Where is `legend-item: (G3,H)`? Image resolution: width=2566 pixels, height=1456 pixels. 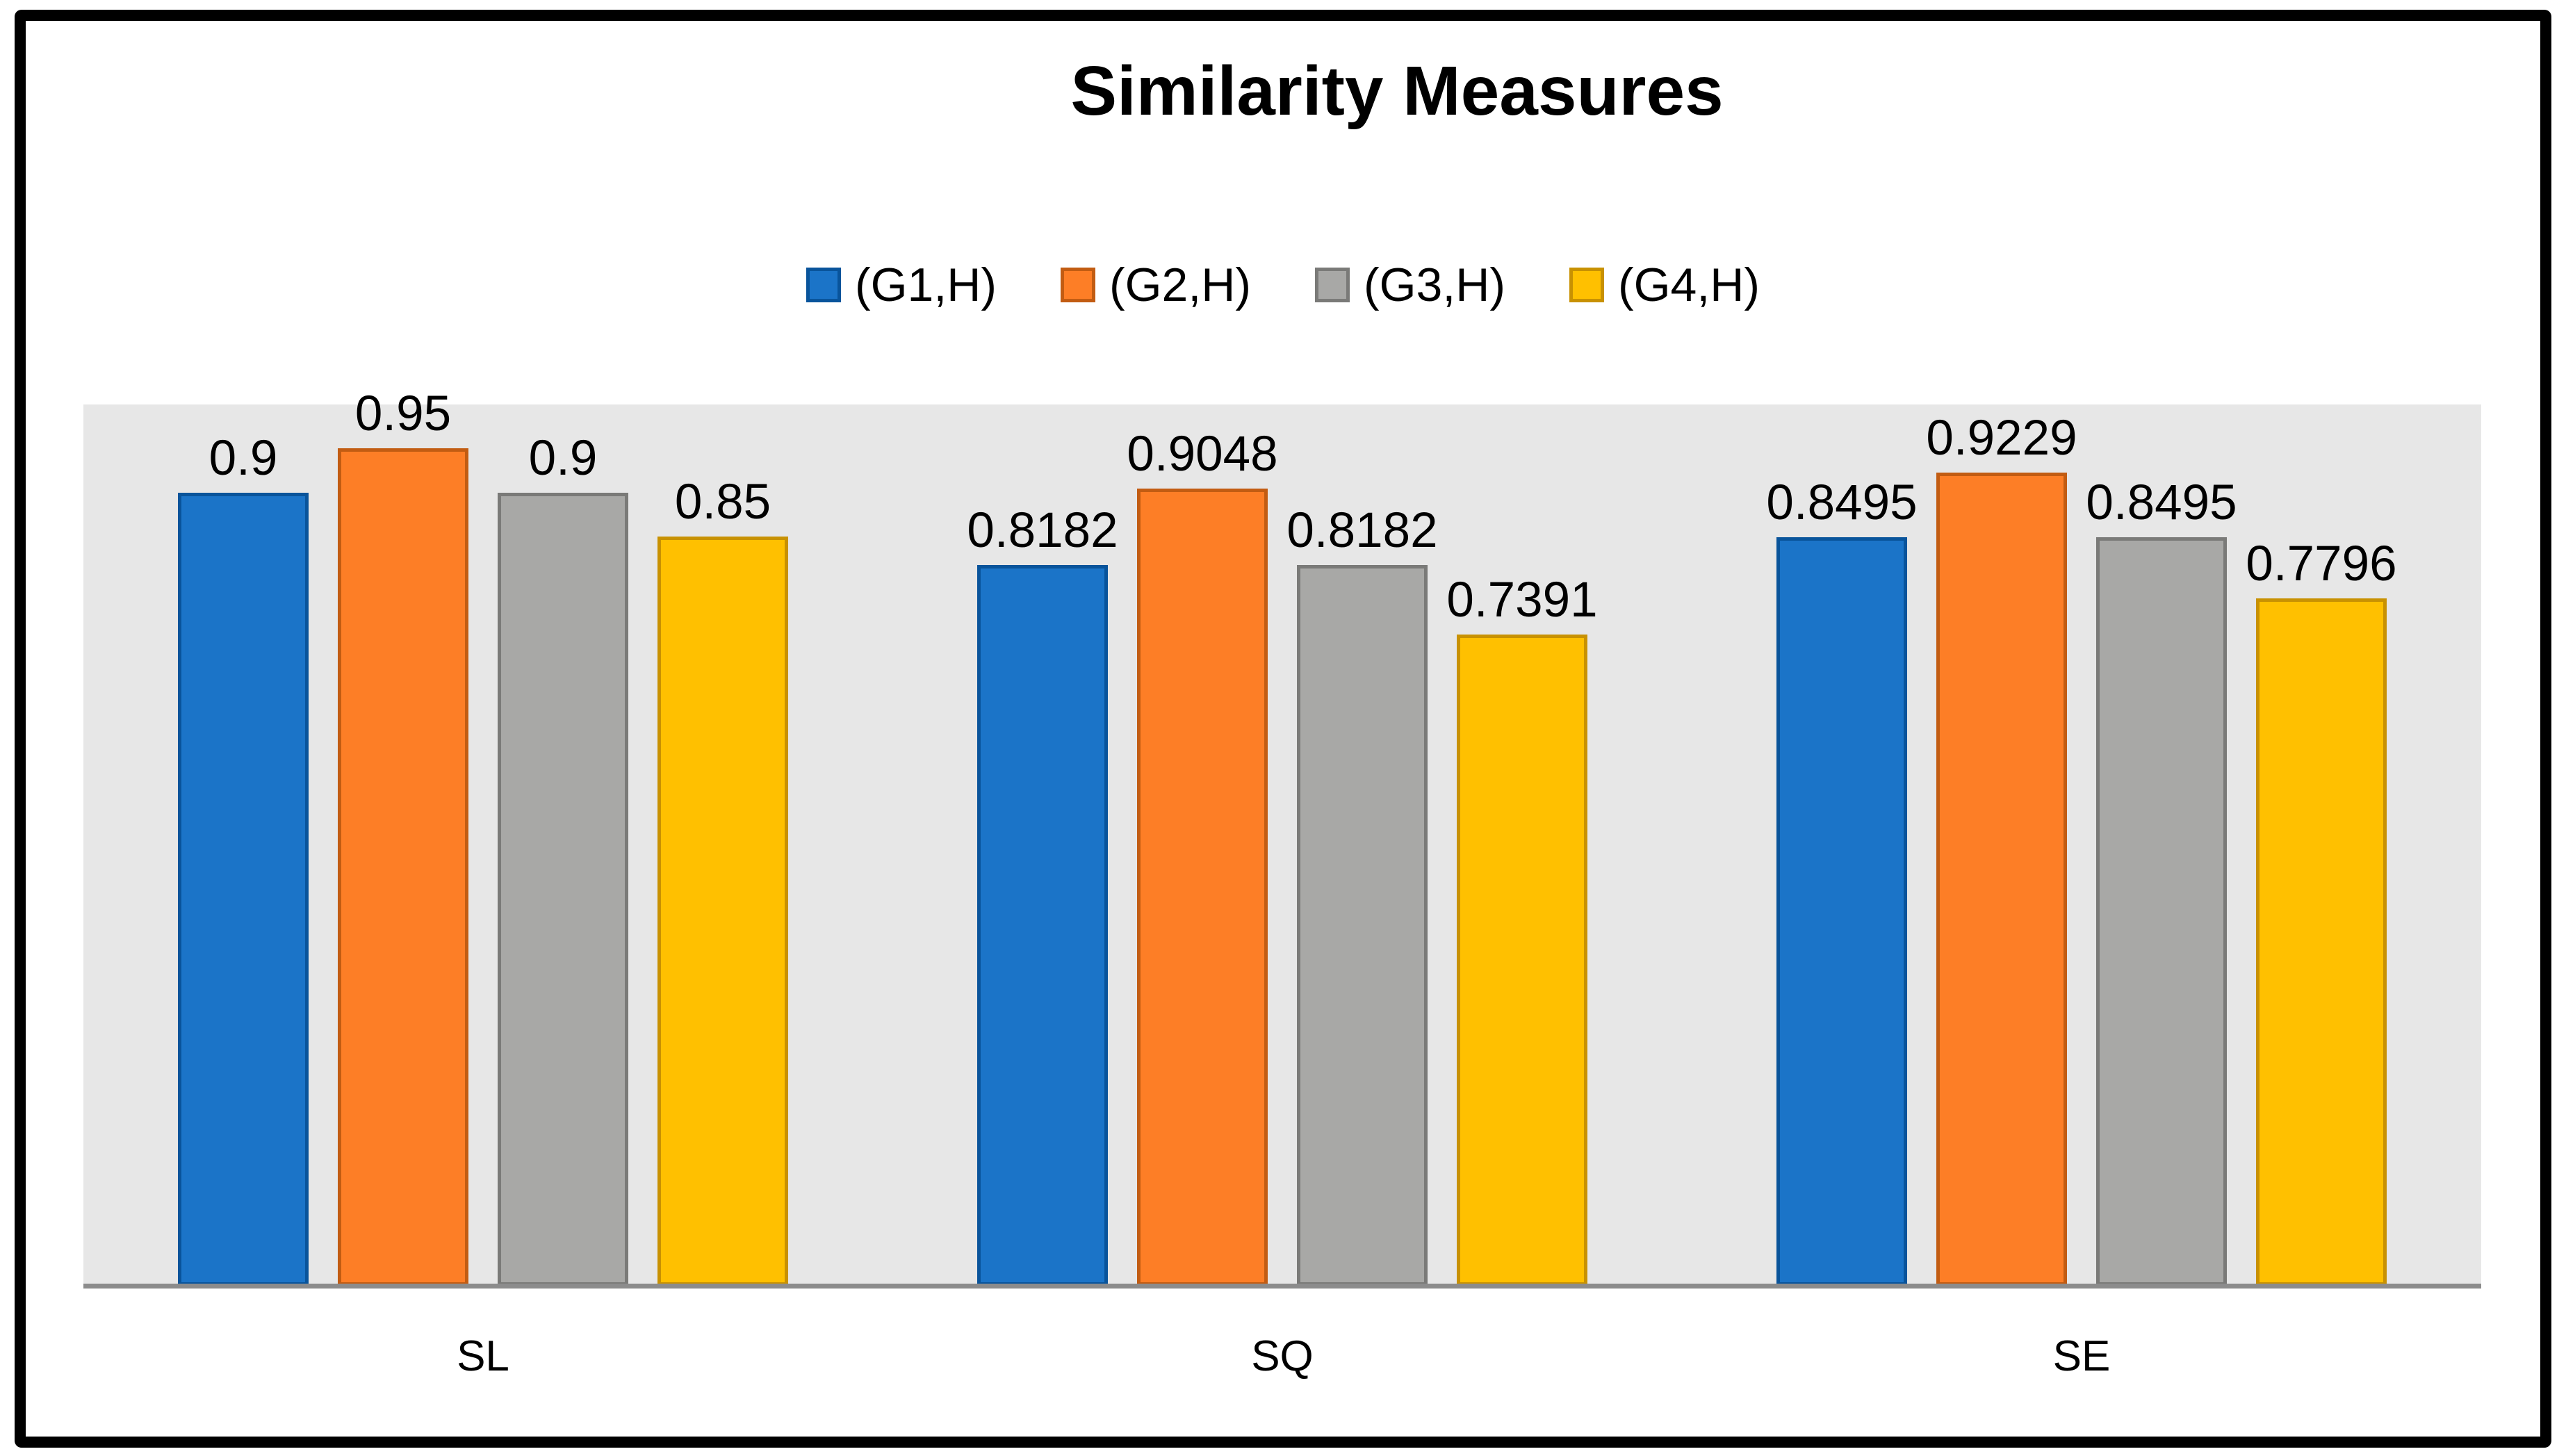
legend-item: (G3,H) is located at coordinates (1410, 285).